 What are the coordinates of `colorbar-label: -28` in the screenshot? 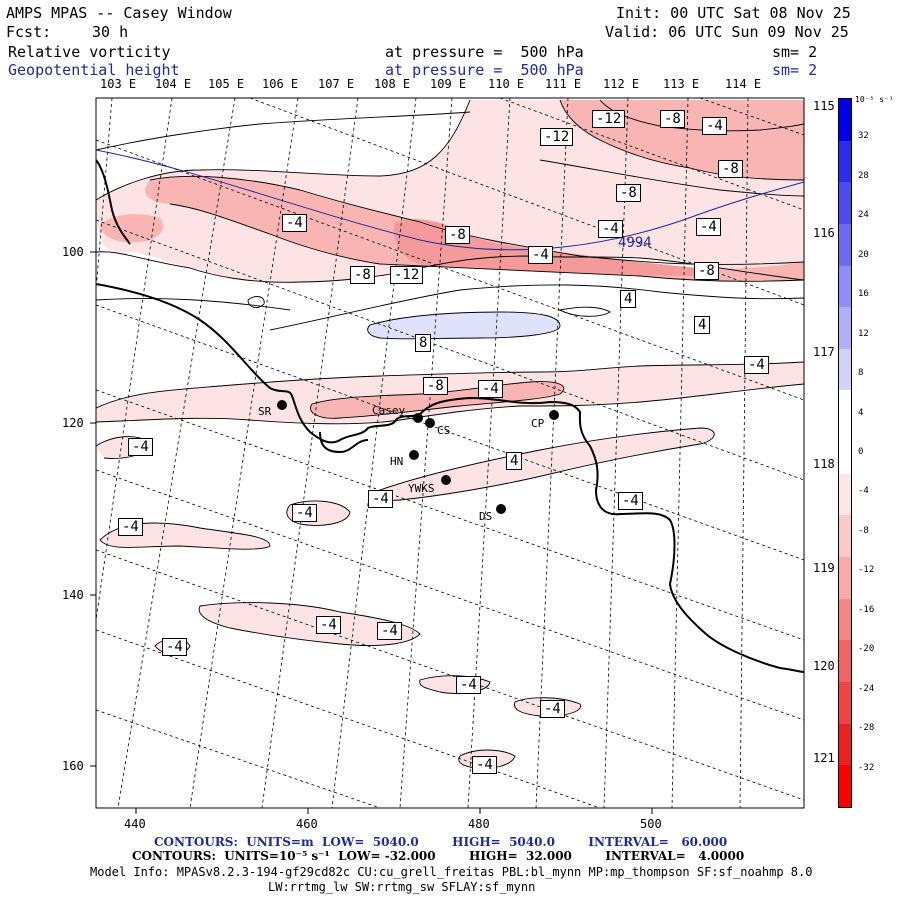 It's located at (866, 728).